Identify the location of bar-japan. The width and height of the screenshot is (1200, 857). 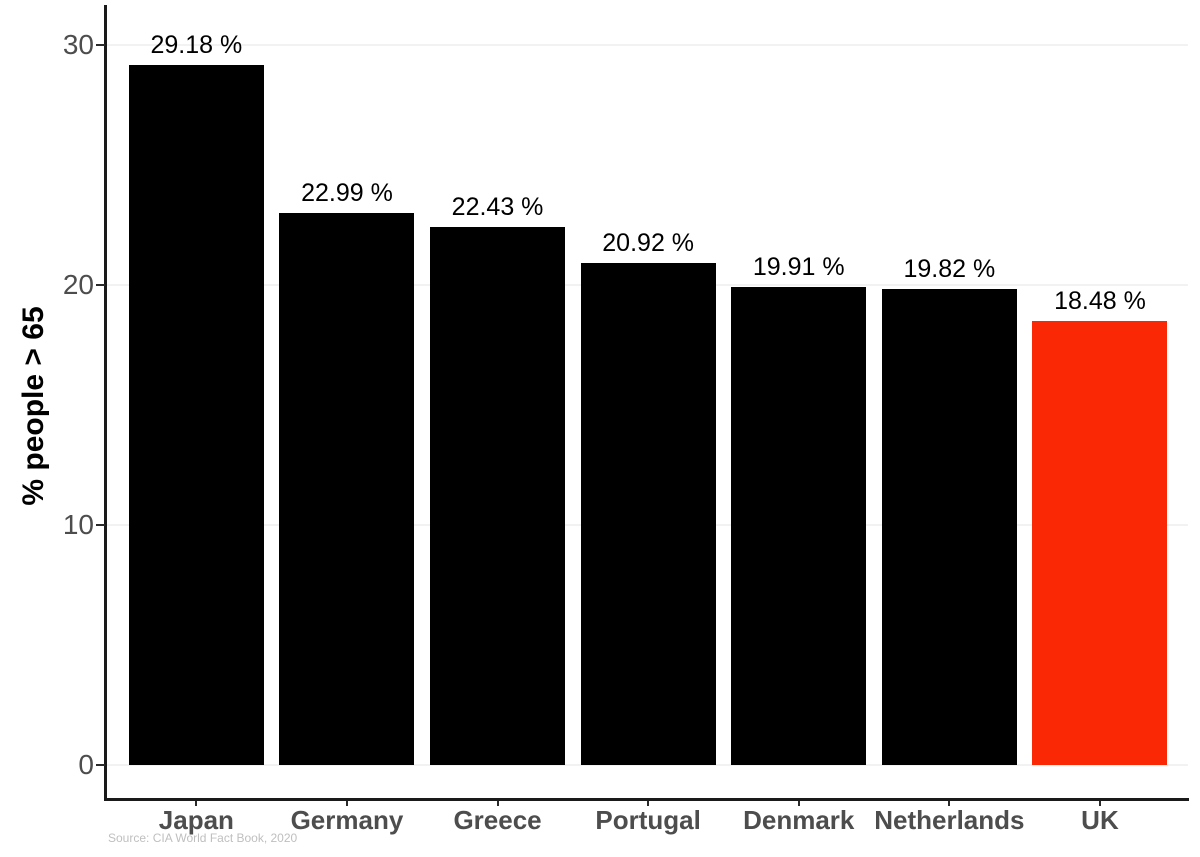
(196, 414).